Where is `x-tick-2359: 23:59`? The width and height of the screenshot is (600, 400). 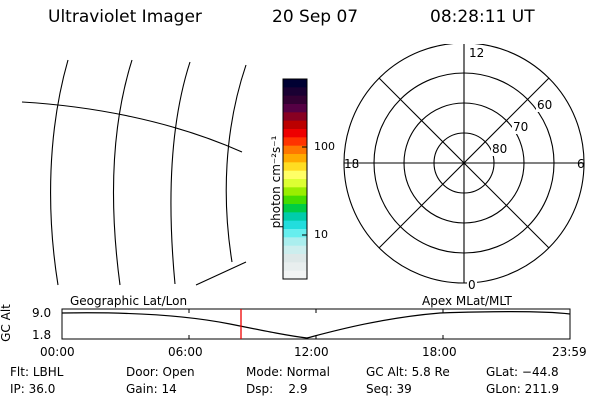 x-tick-2359: 23:59 is located at coordinates (569, 352).